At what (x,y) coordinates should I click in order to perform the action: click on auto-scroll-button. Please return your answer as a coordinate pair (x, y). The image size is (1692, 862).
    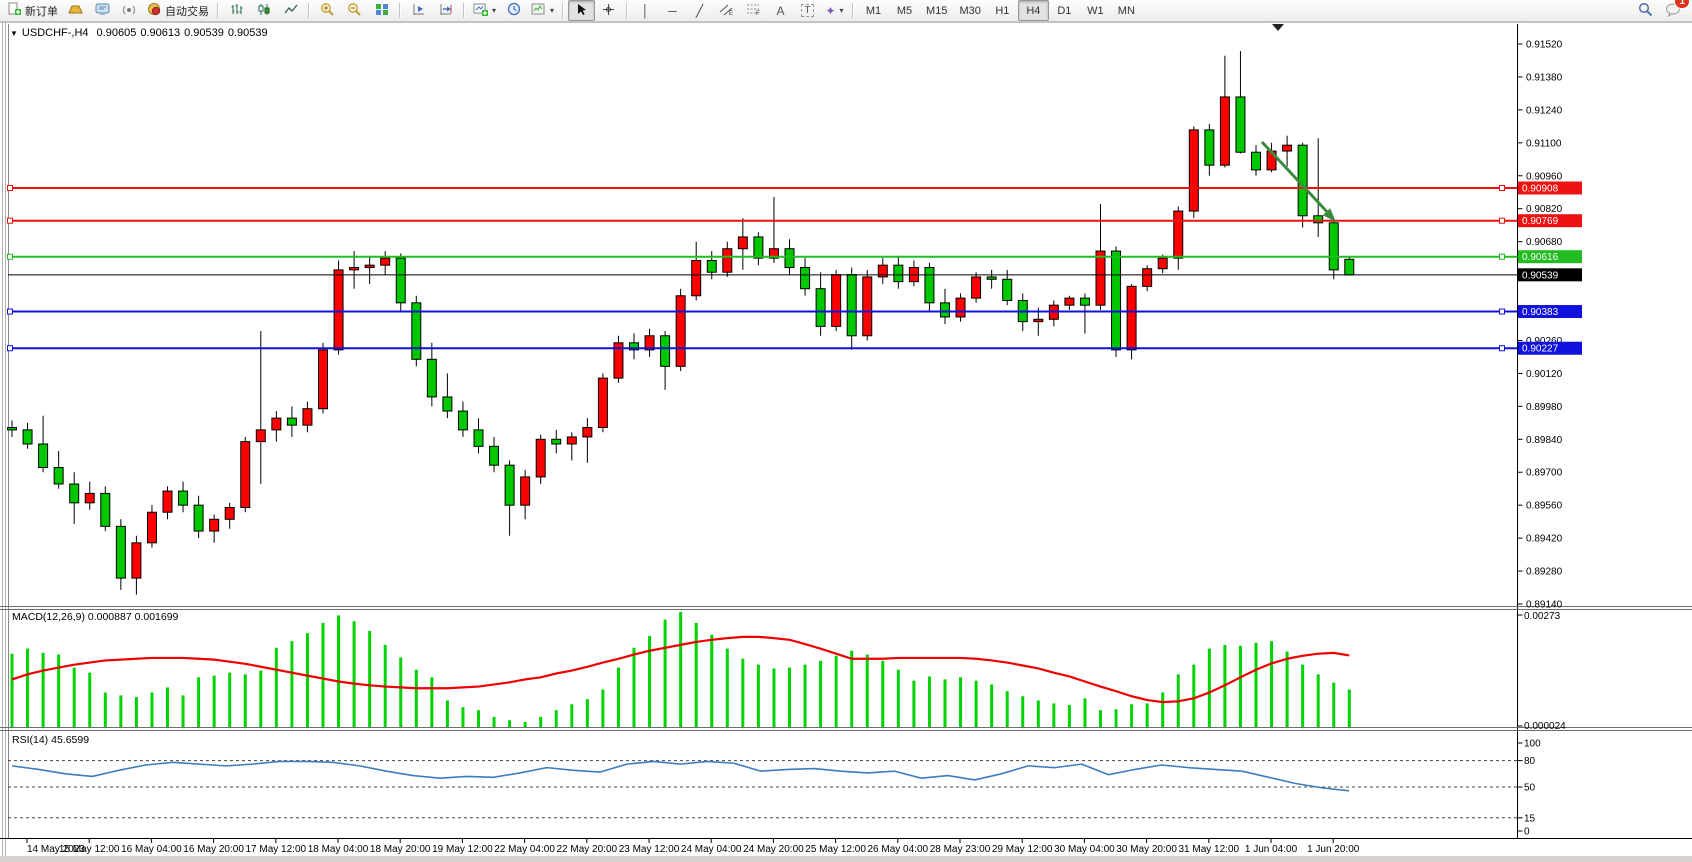
    Looking at the image, I should click on (418, 10).